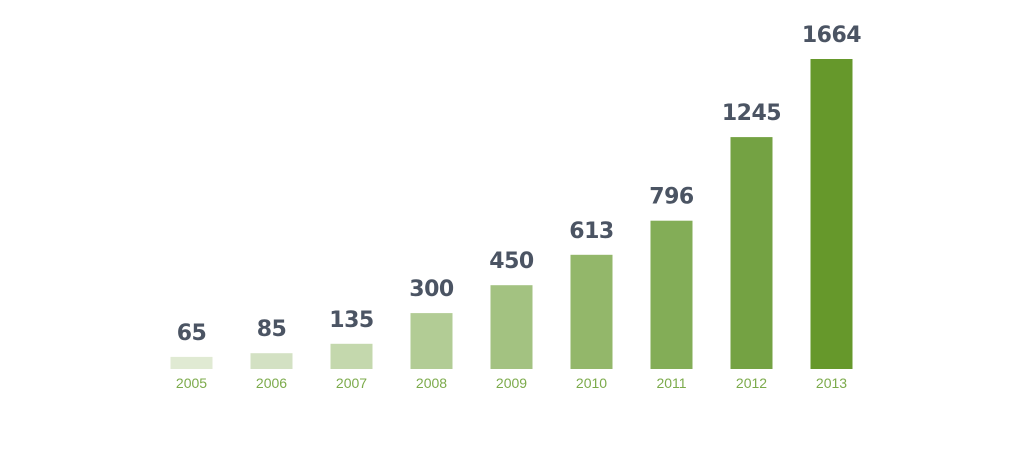  Describe the element at coordinates (511, 261) in the screenshot. I see `value-label-2009: 450` at that location.